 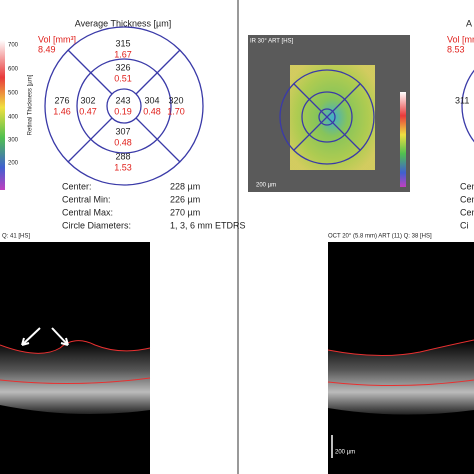 I want to click on thickness: 304, so click(x=151, y=100).